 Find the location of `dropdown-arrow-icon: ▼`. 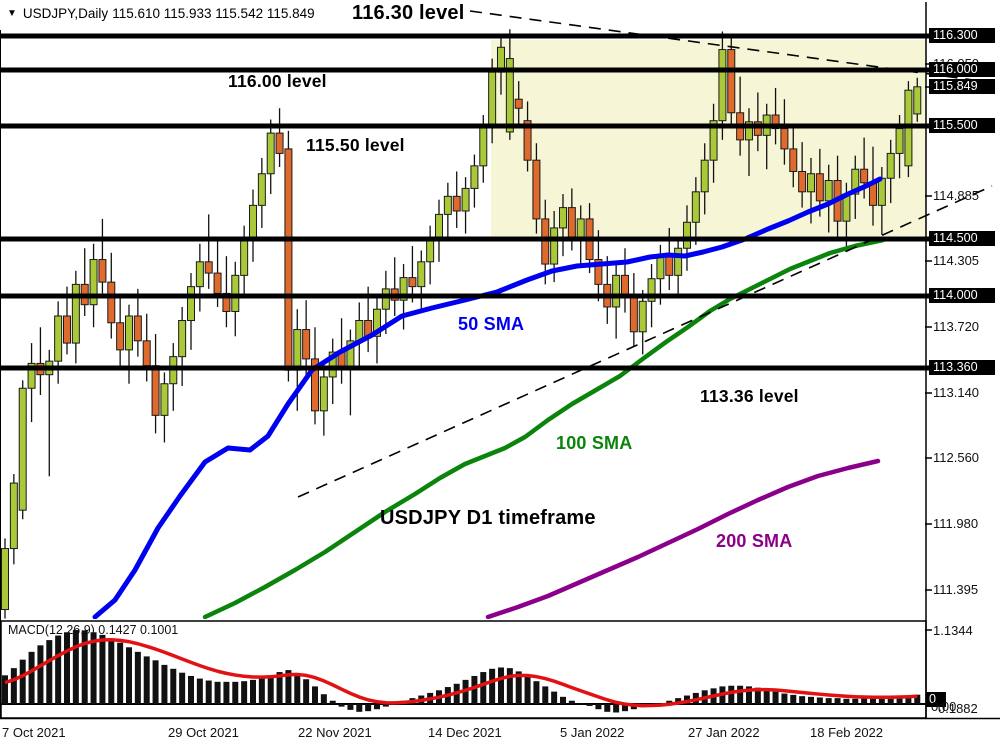

dropdown-arrow-icon: ▼ is located at coordinates (12, 13).